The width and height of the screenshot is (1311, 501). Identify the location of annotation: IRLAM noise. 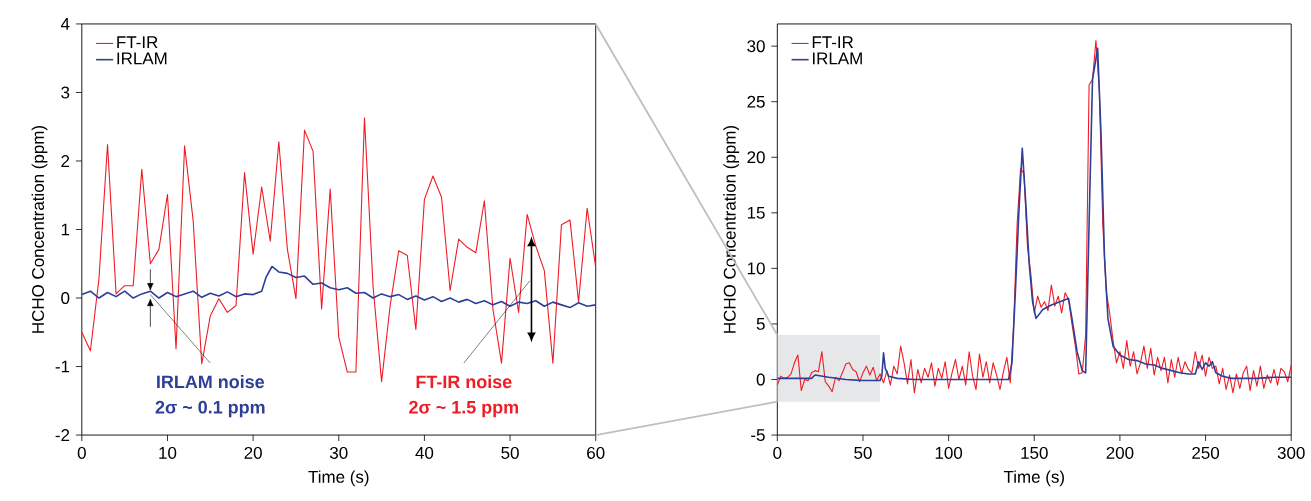
(211, 382).